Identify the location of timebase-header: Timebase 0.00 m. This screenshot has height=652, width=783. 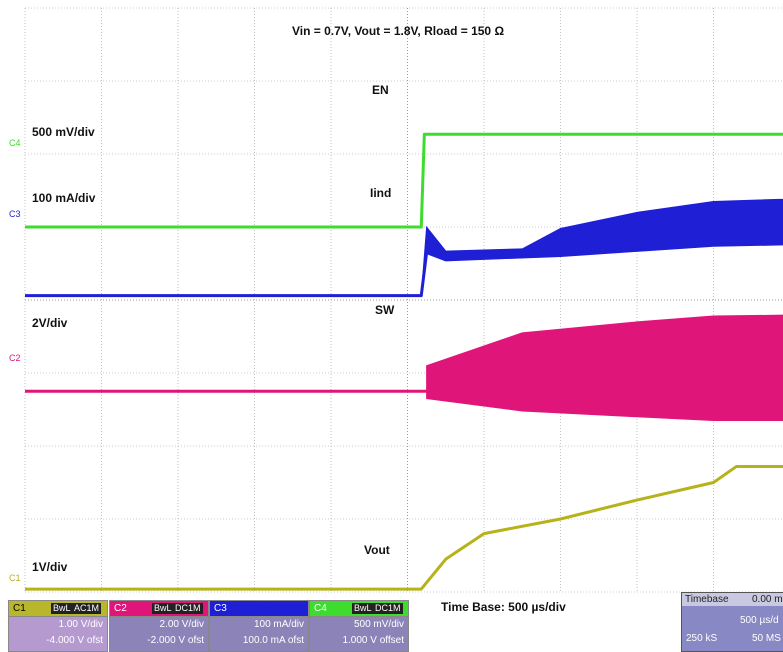
(732, 599).